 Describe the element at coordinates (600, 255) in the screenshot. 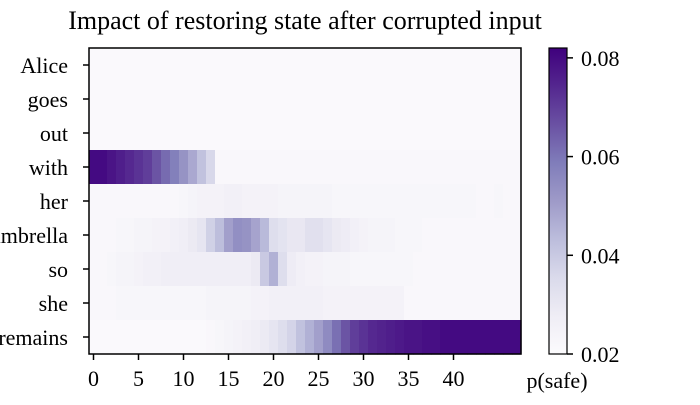

I see `colorbar-tick-label: 0.04` at that location.